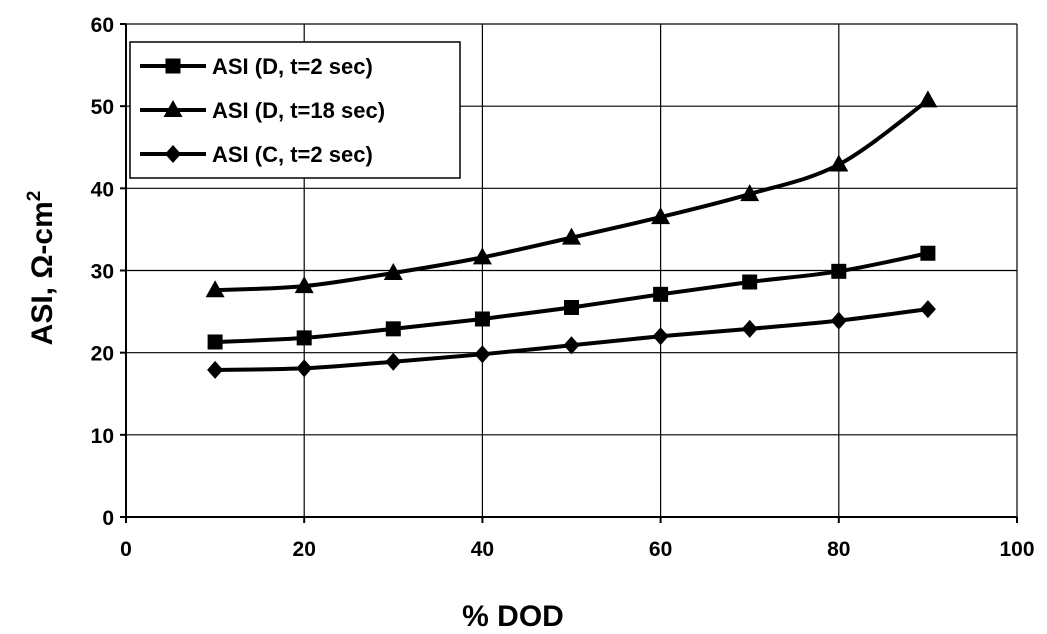  What do you see at coordinates (292, 66) in the screenshot?
I see `legend-label: ASI (D, t=2 sec)` at bounding box center [292, 66].